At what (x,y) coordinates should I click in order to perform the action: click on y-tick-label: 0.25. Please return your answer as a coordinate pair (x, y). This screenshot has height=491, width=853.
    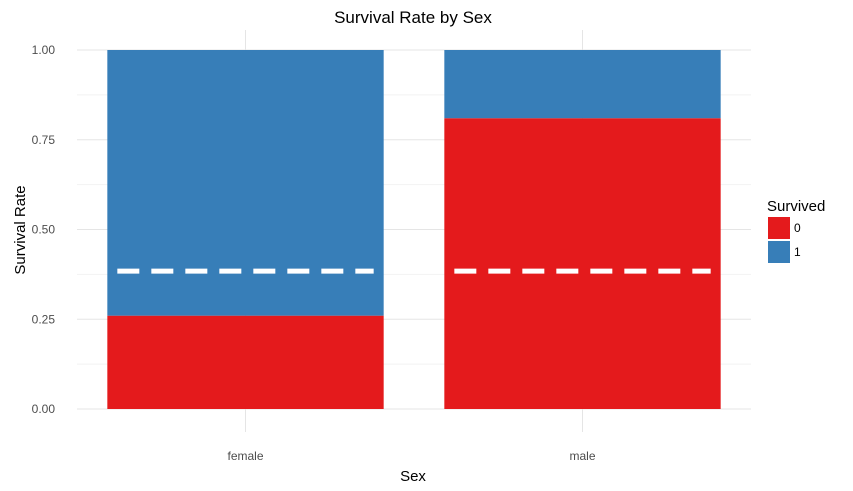
    Looking at the image, I should click on (44, 319).